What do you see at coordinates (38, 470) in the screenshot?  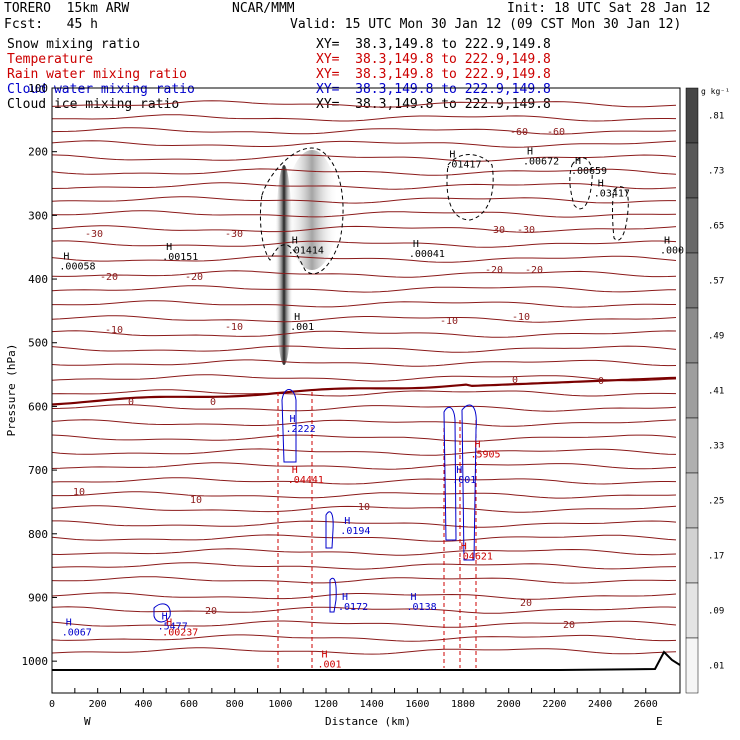 I see `y-tick-label: 700` at bounding box center [38, 470].